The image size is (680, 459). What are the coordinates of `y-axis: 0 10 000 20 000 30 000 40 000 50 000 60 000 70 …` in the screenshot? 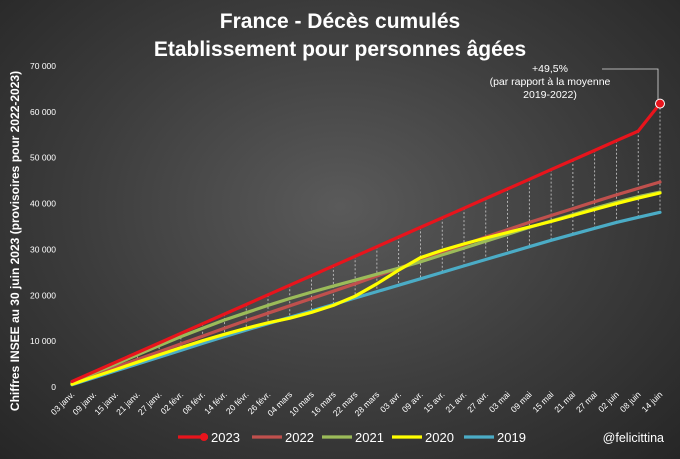 It's located at (43, 226).